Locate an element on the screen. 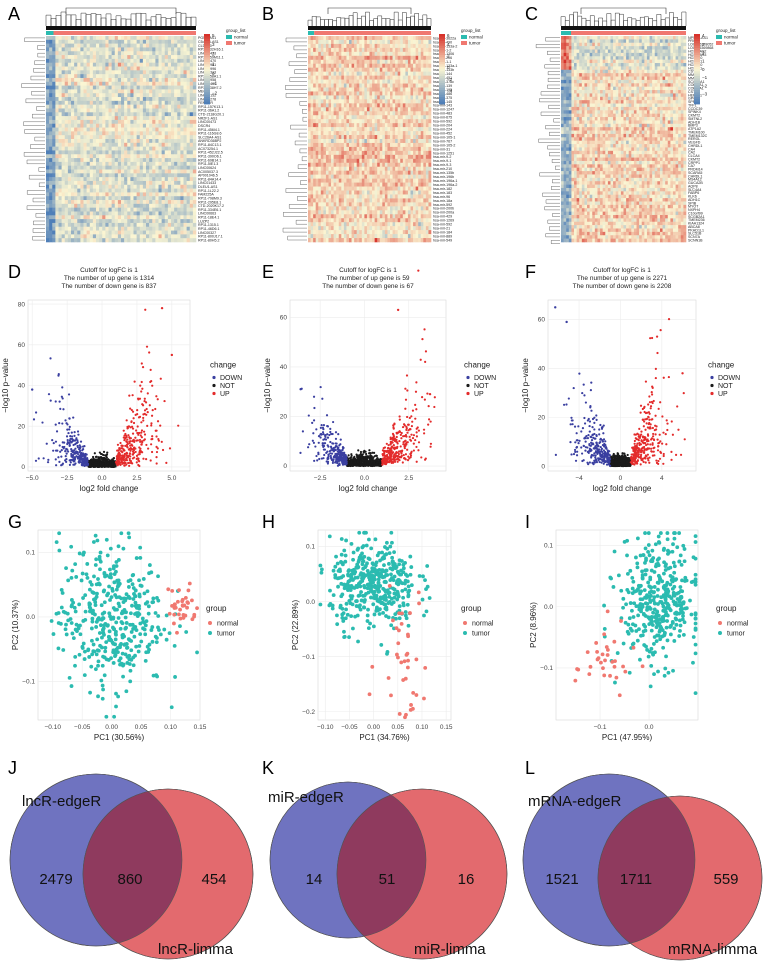  heatmap-row-label: DLEU1-AS1 is located at coordinates (208, 187).